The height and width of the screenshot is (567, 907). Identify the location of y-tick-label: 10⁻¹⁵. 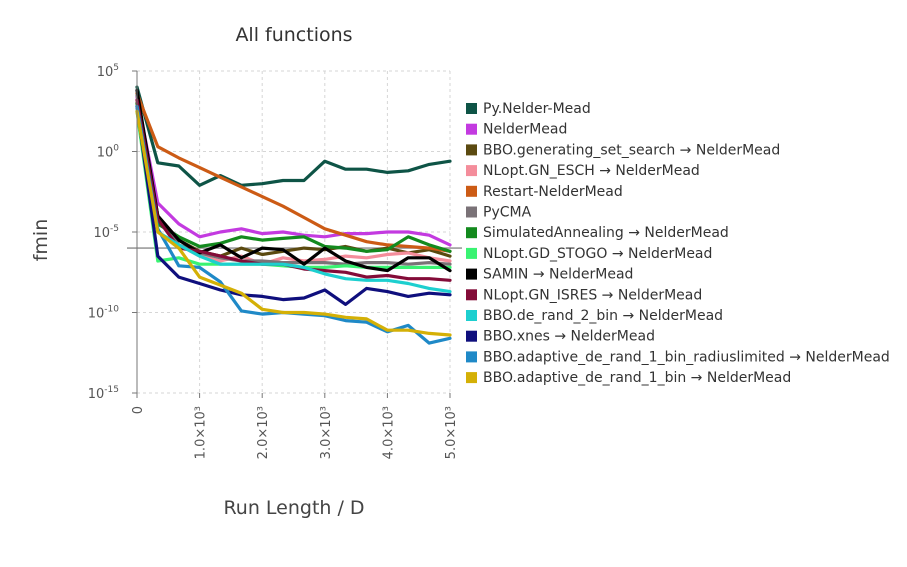
(103, 393).